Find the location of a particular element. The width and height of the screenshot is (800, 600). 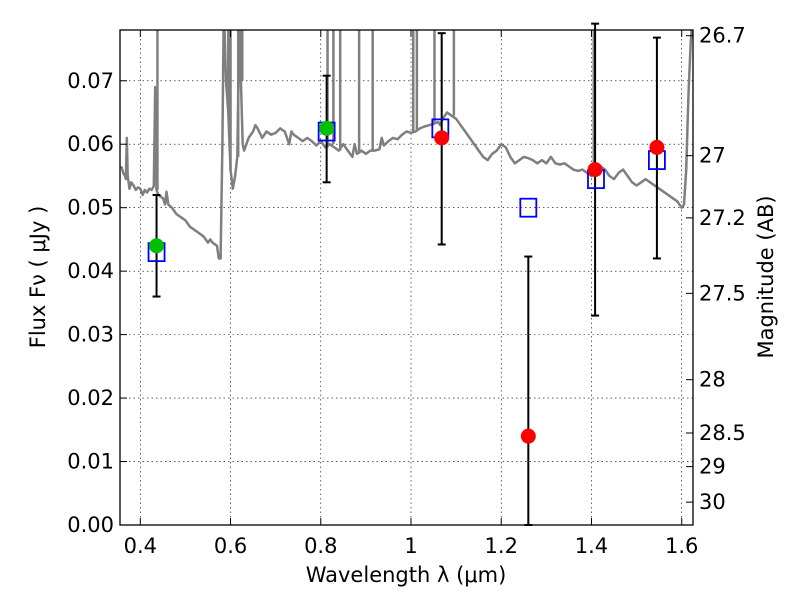

magnitude-tick-label: 27 is located at coordinates (712, 156).